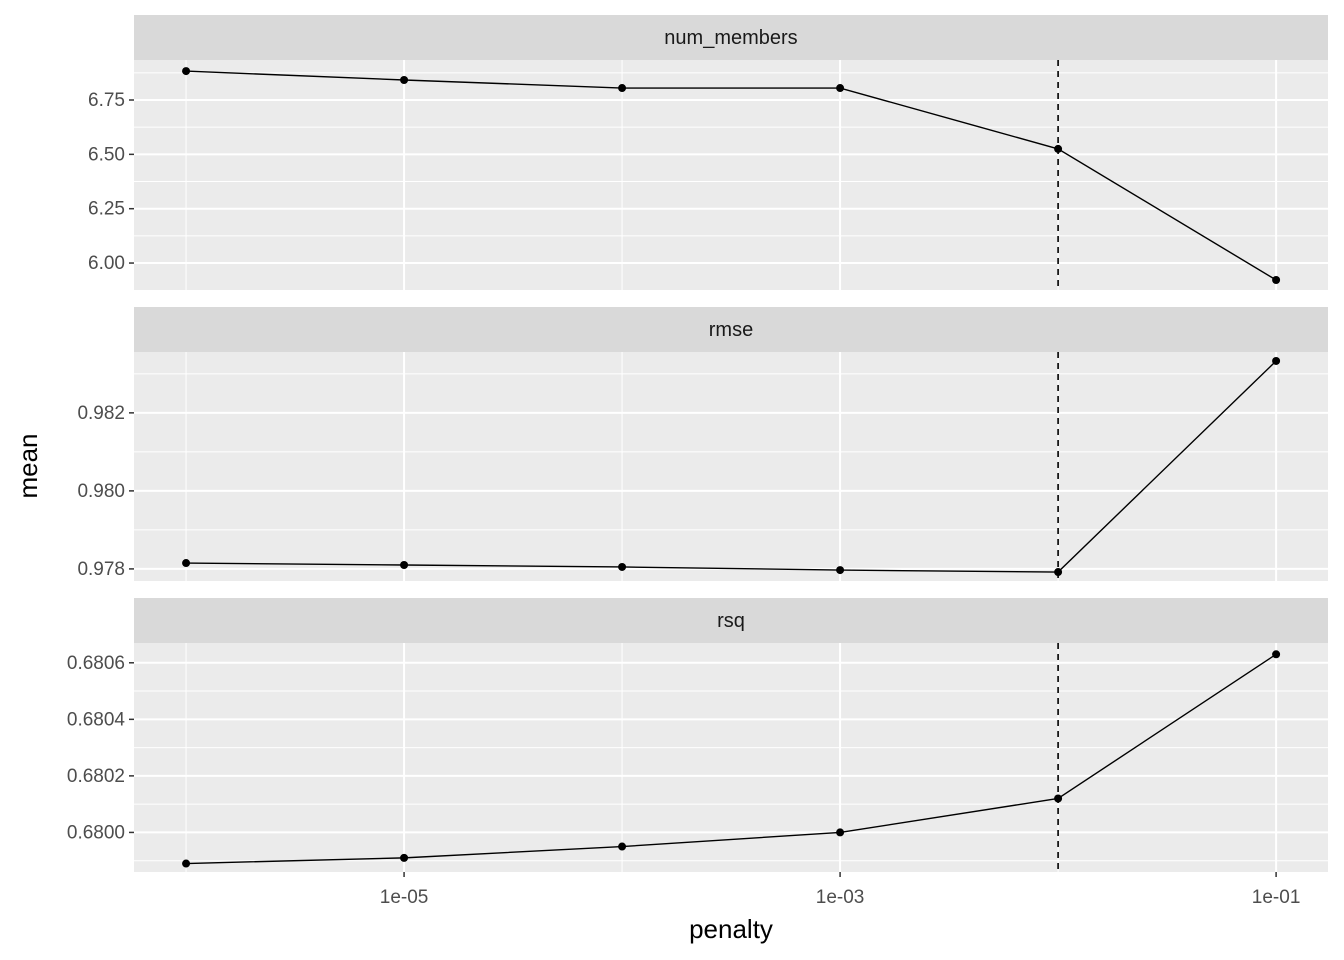 Image resolution: width=1344 pixels, height=960 pixels. What do you see at coordinates (96, 663) in the screenshot?
I see `y-tick-label: 0.6806` at bounding box center [96, 663].